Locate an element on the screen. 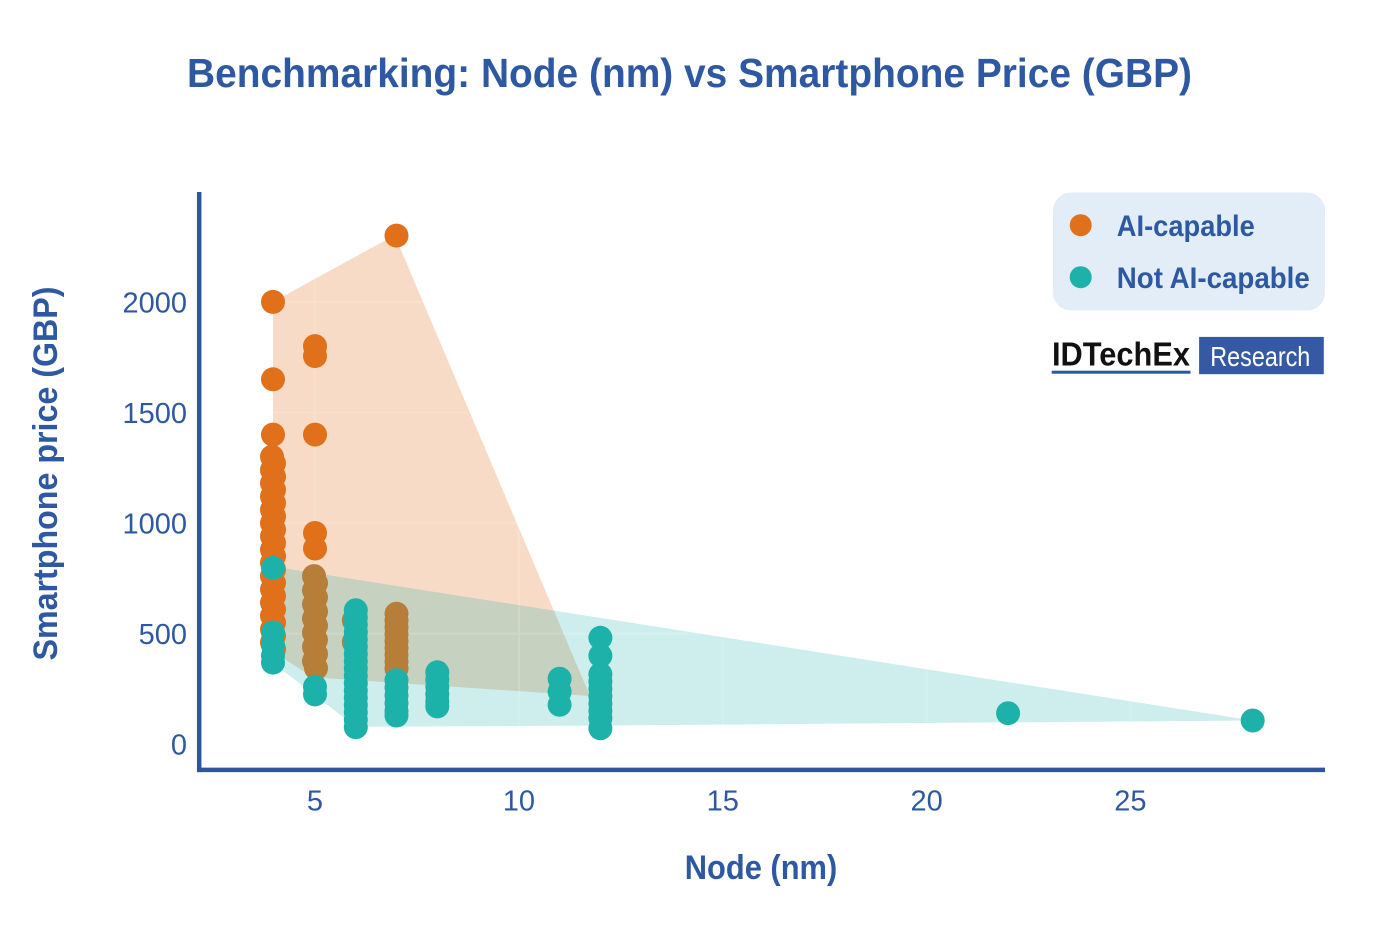 Image resolution: width=1379 pixels, height=926 pixels. svg-text: IDTechEx is located at coordinates (1121, 354).